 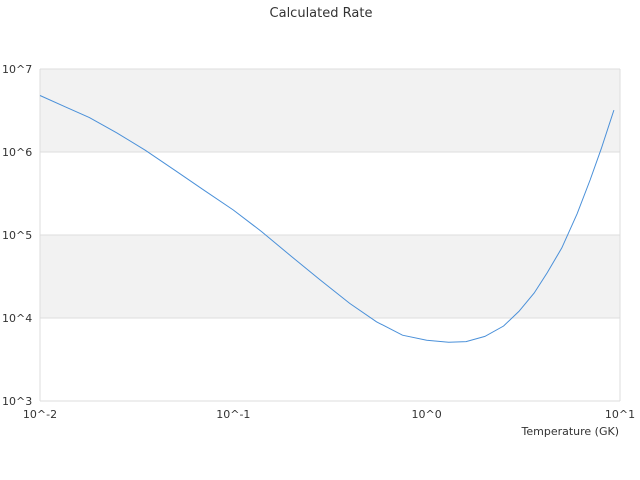 I want to click on y-tick-label: 10^7, so click(x=17, y=69).